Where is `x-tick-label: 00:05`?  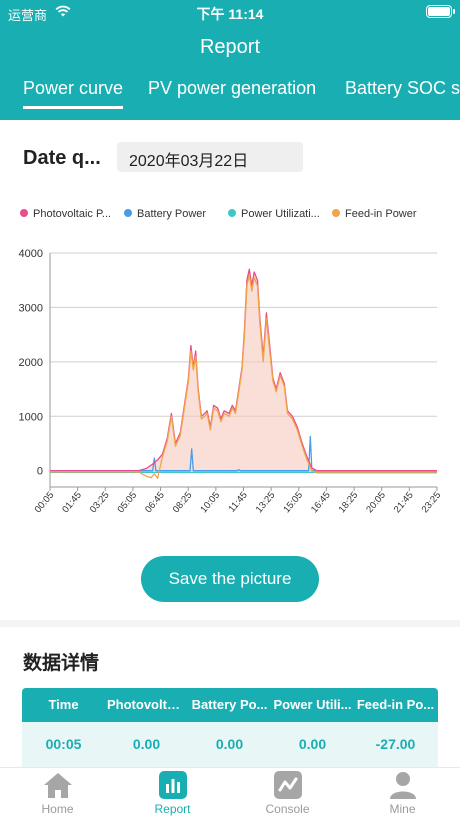
x-tick-label: 00:05 is located at coordinates (45, 502).